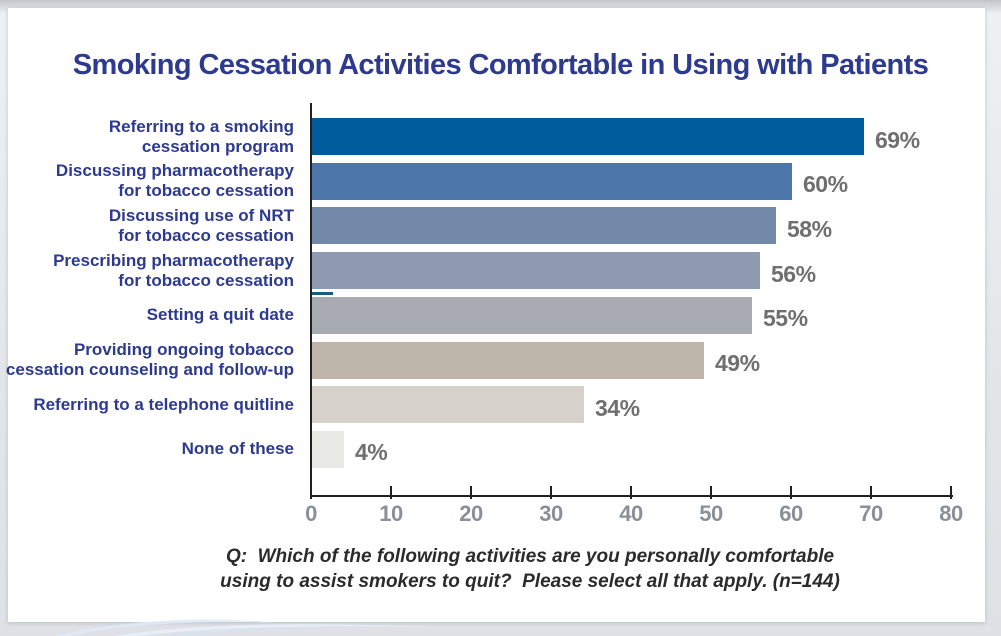  Describe the element at coordinates (588, 136) in the screenshot. I see `bar-referring-cessation-program` at that location.